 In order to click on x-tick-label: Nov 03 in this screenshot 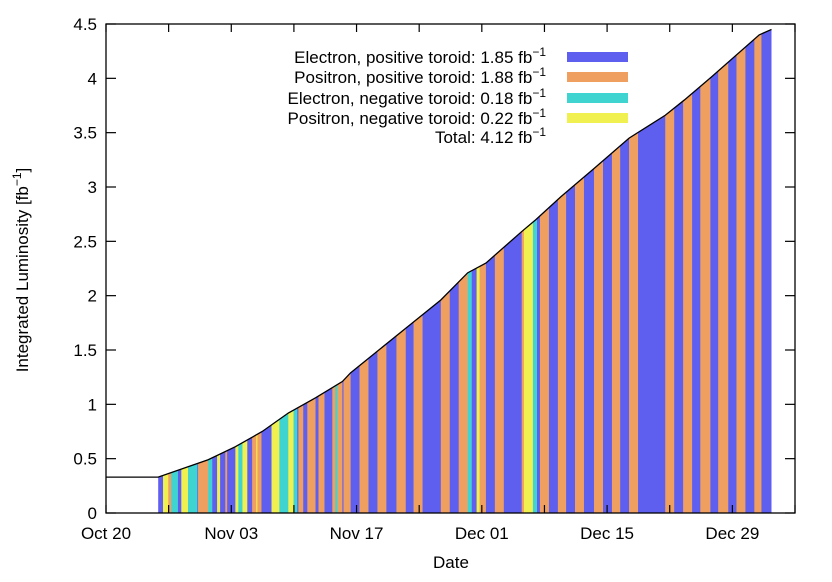, I will do `click(231, 533)`.